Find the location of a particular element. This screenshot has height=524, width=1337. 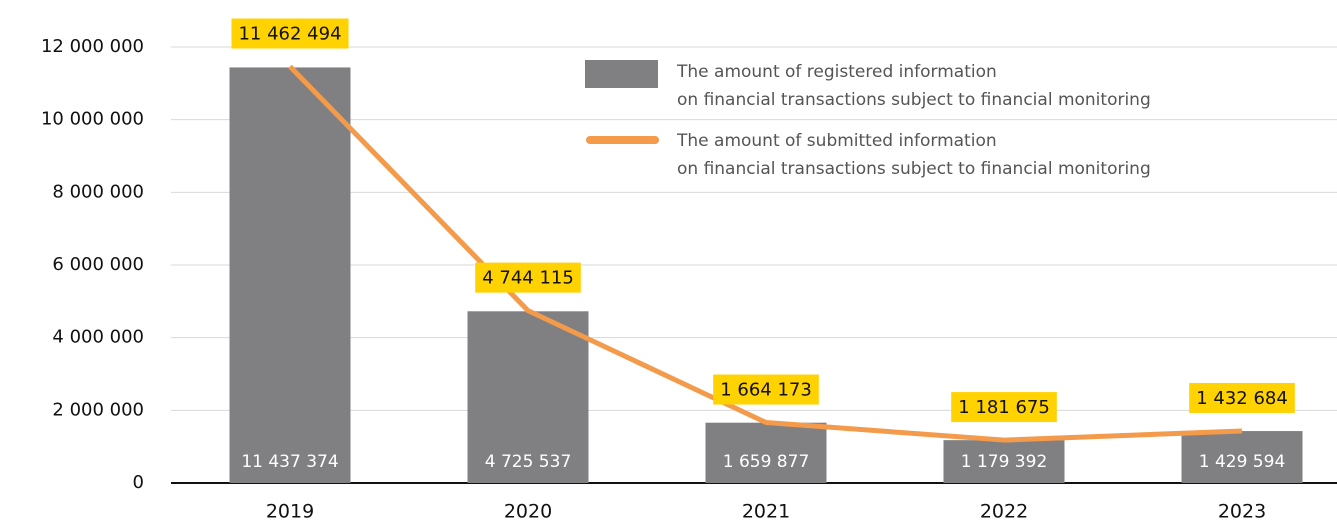

bar-value-label: 1 179 392 is located at coordinates (1004, 462).